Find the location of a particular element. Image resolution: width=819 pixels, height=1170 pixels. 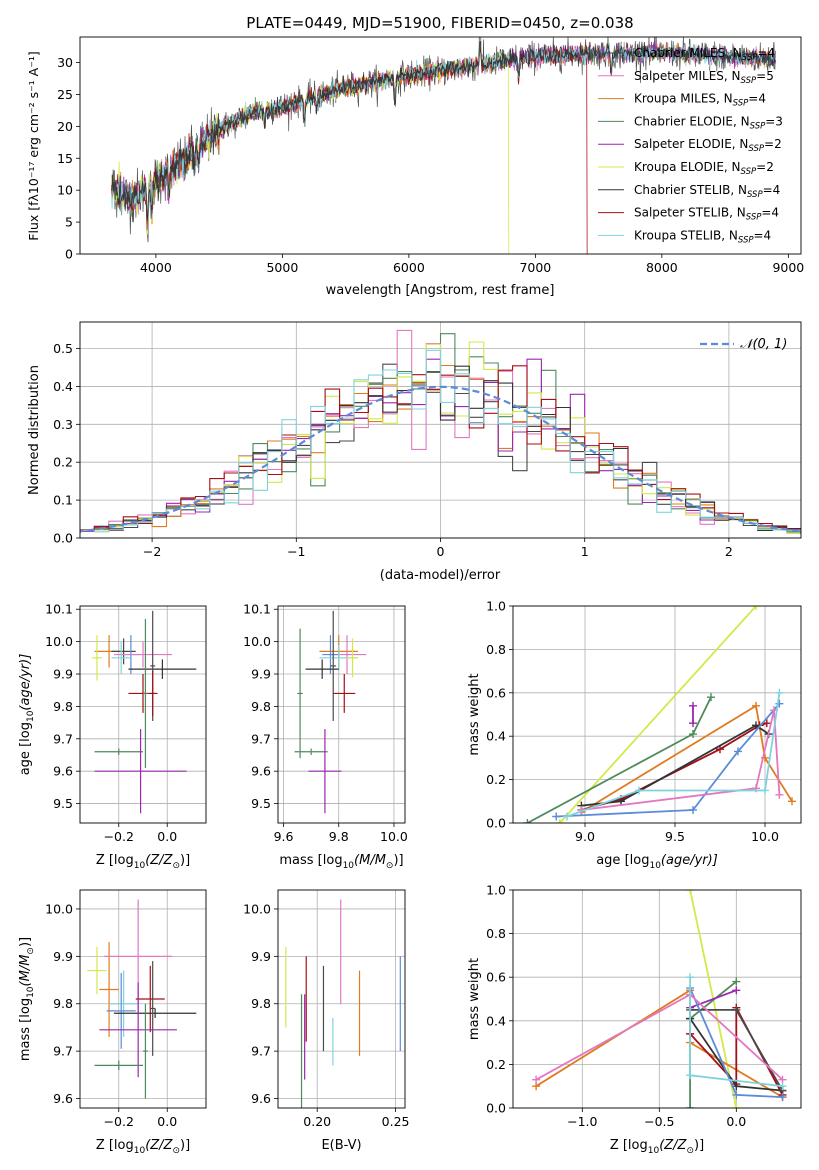

x-tick-label: 9.8 is located at coordinates (339, 836).